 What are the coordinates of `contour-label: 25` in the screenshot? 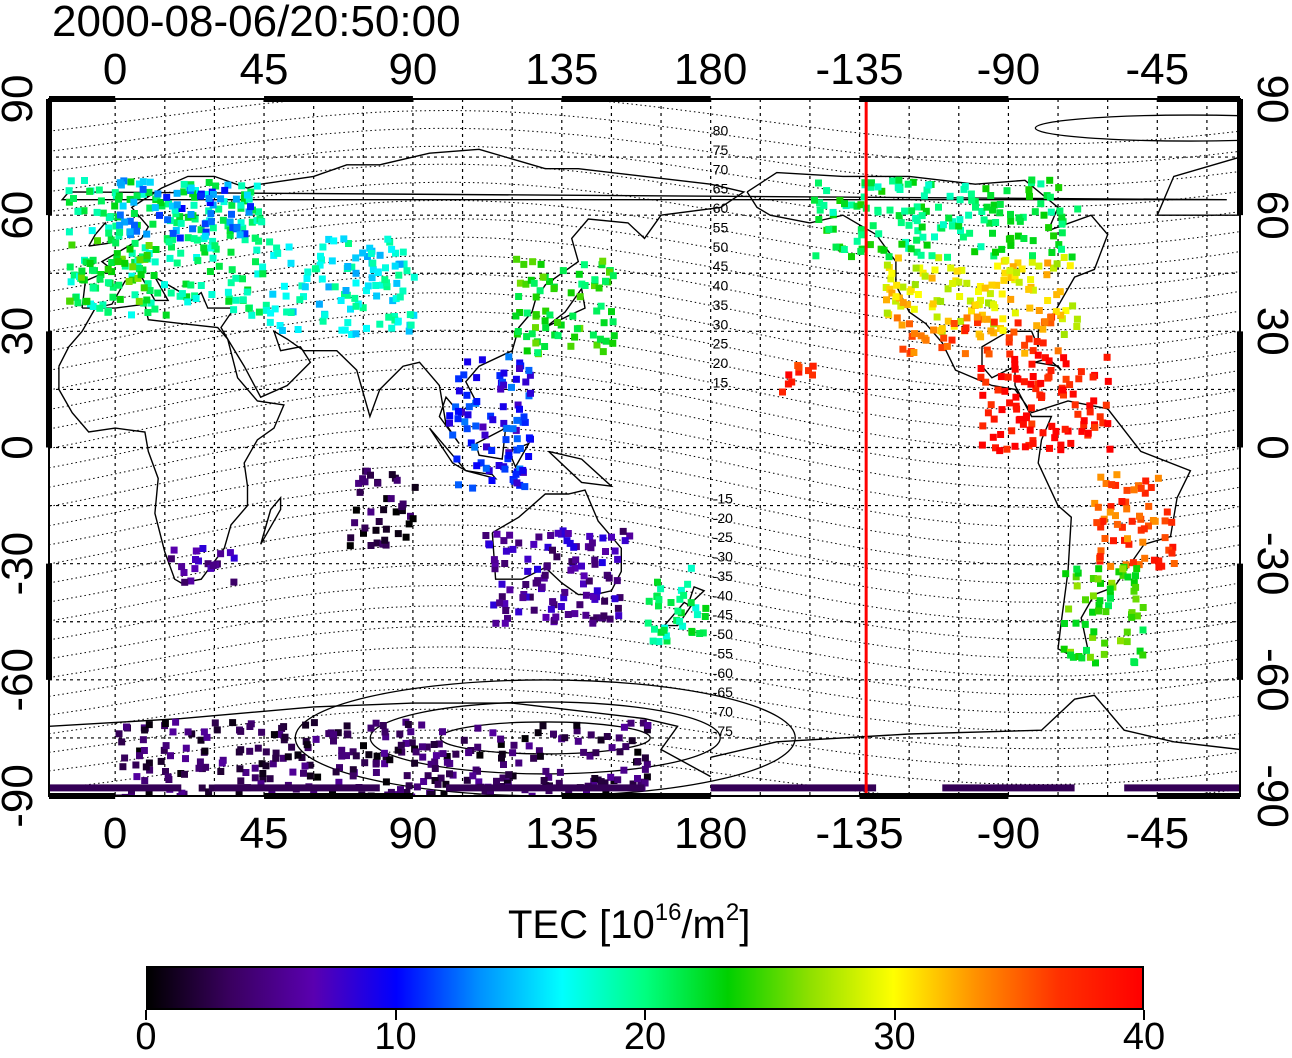 It's located at (721, 344).